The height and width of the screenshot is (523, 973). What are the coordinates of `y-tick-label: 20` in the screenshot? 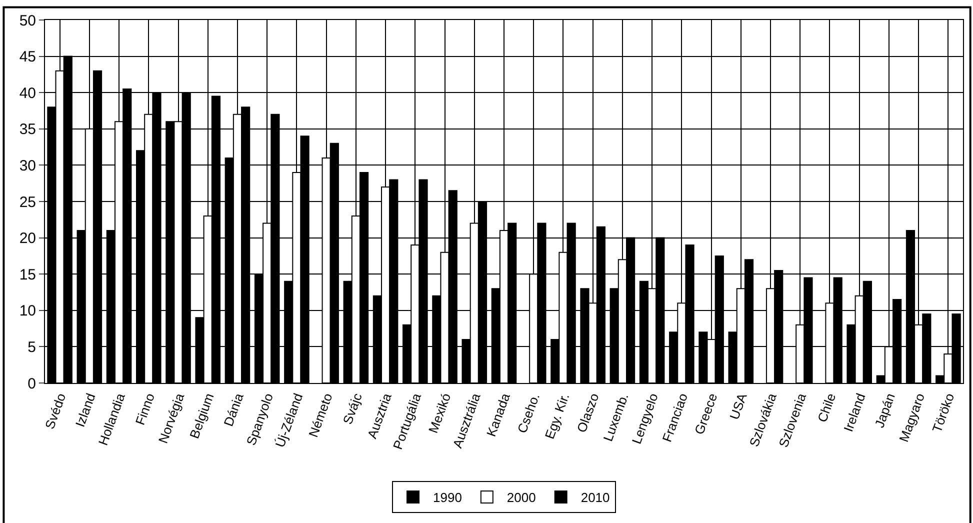 It's located at (27, 239).